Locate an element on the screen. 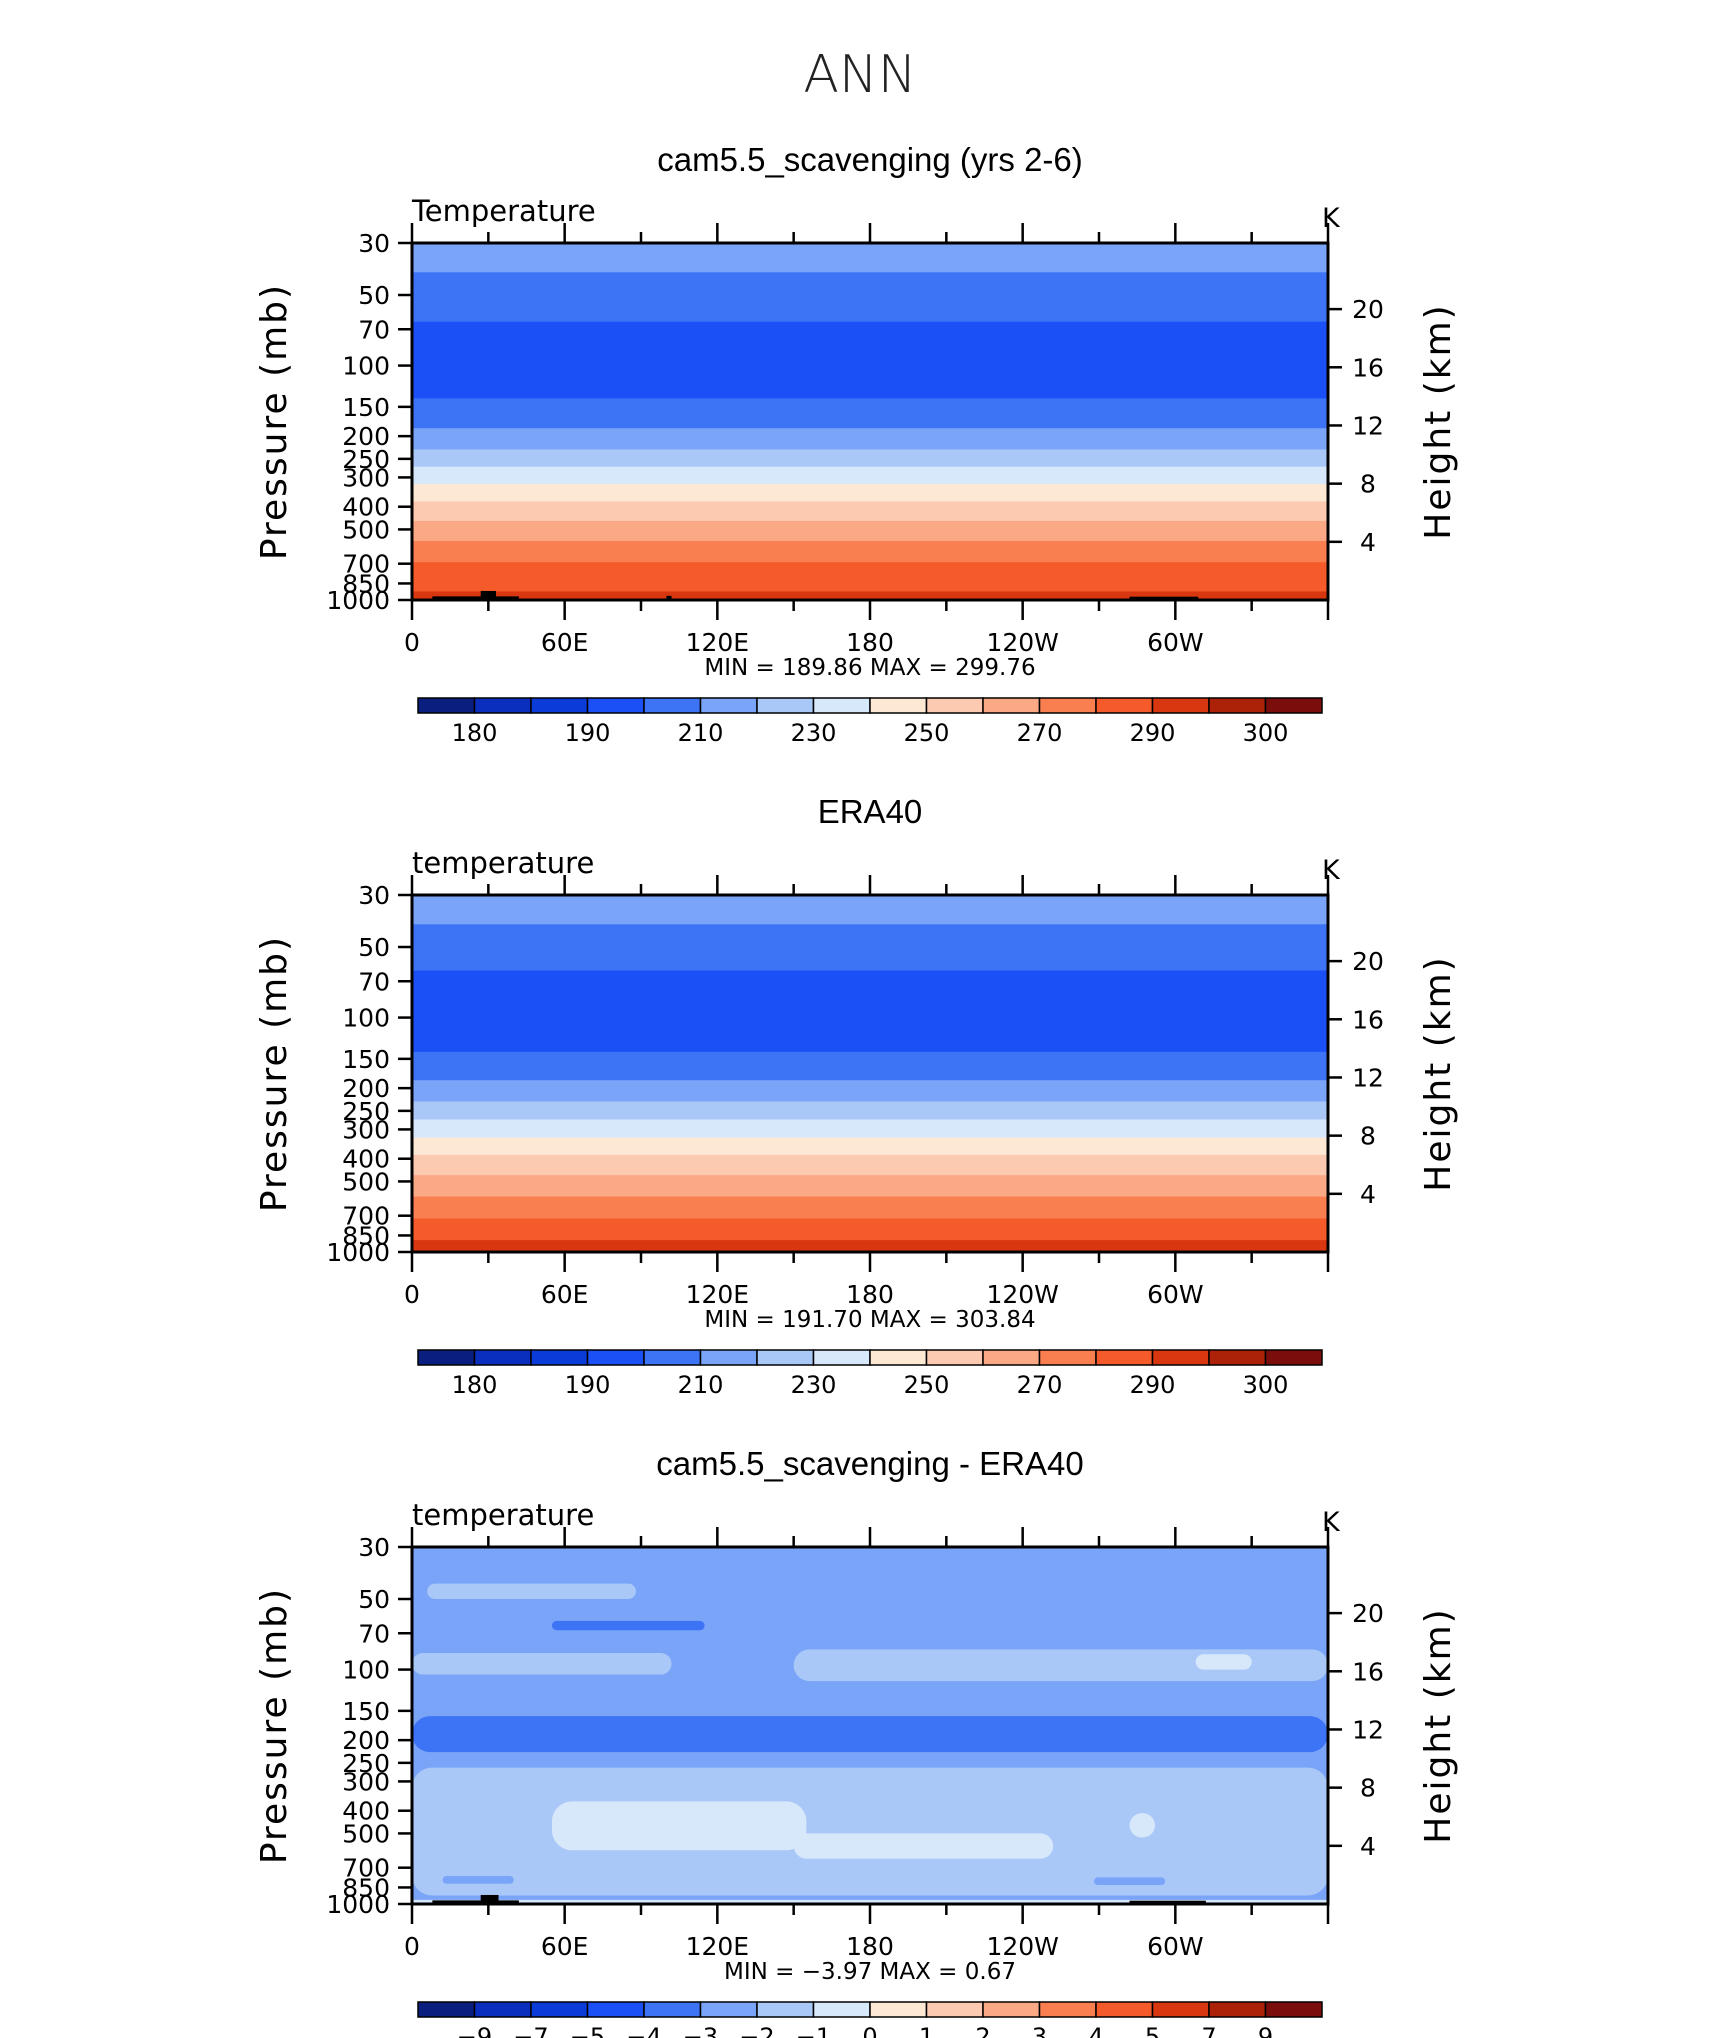  colorbar-label: 250 is located at coordinates (927, 1385).